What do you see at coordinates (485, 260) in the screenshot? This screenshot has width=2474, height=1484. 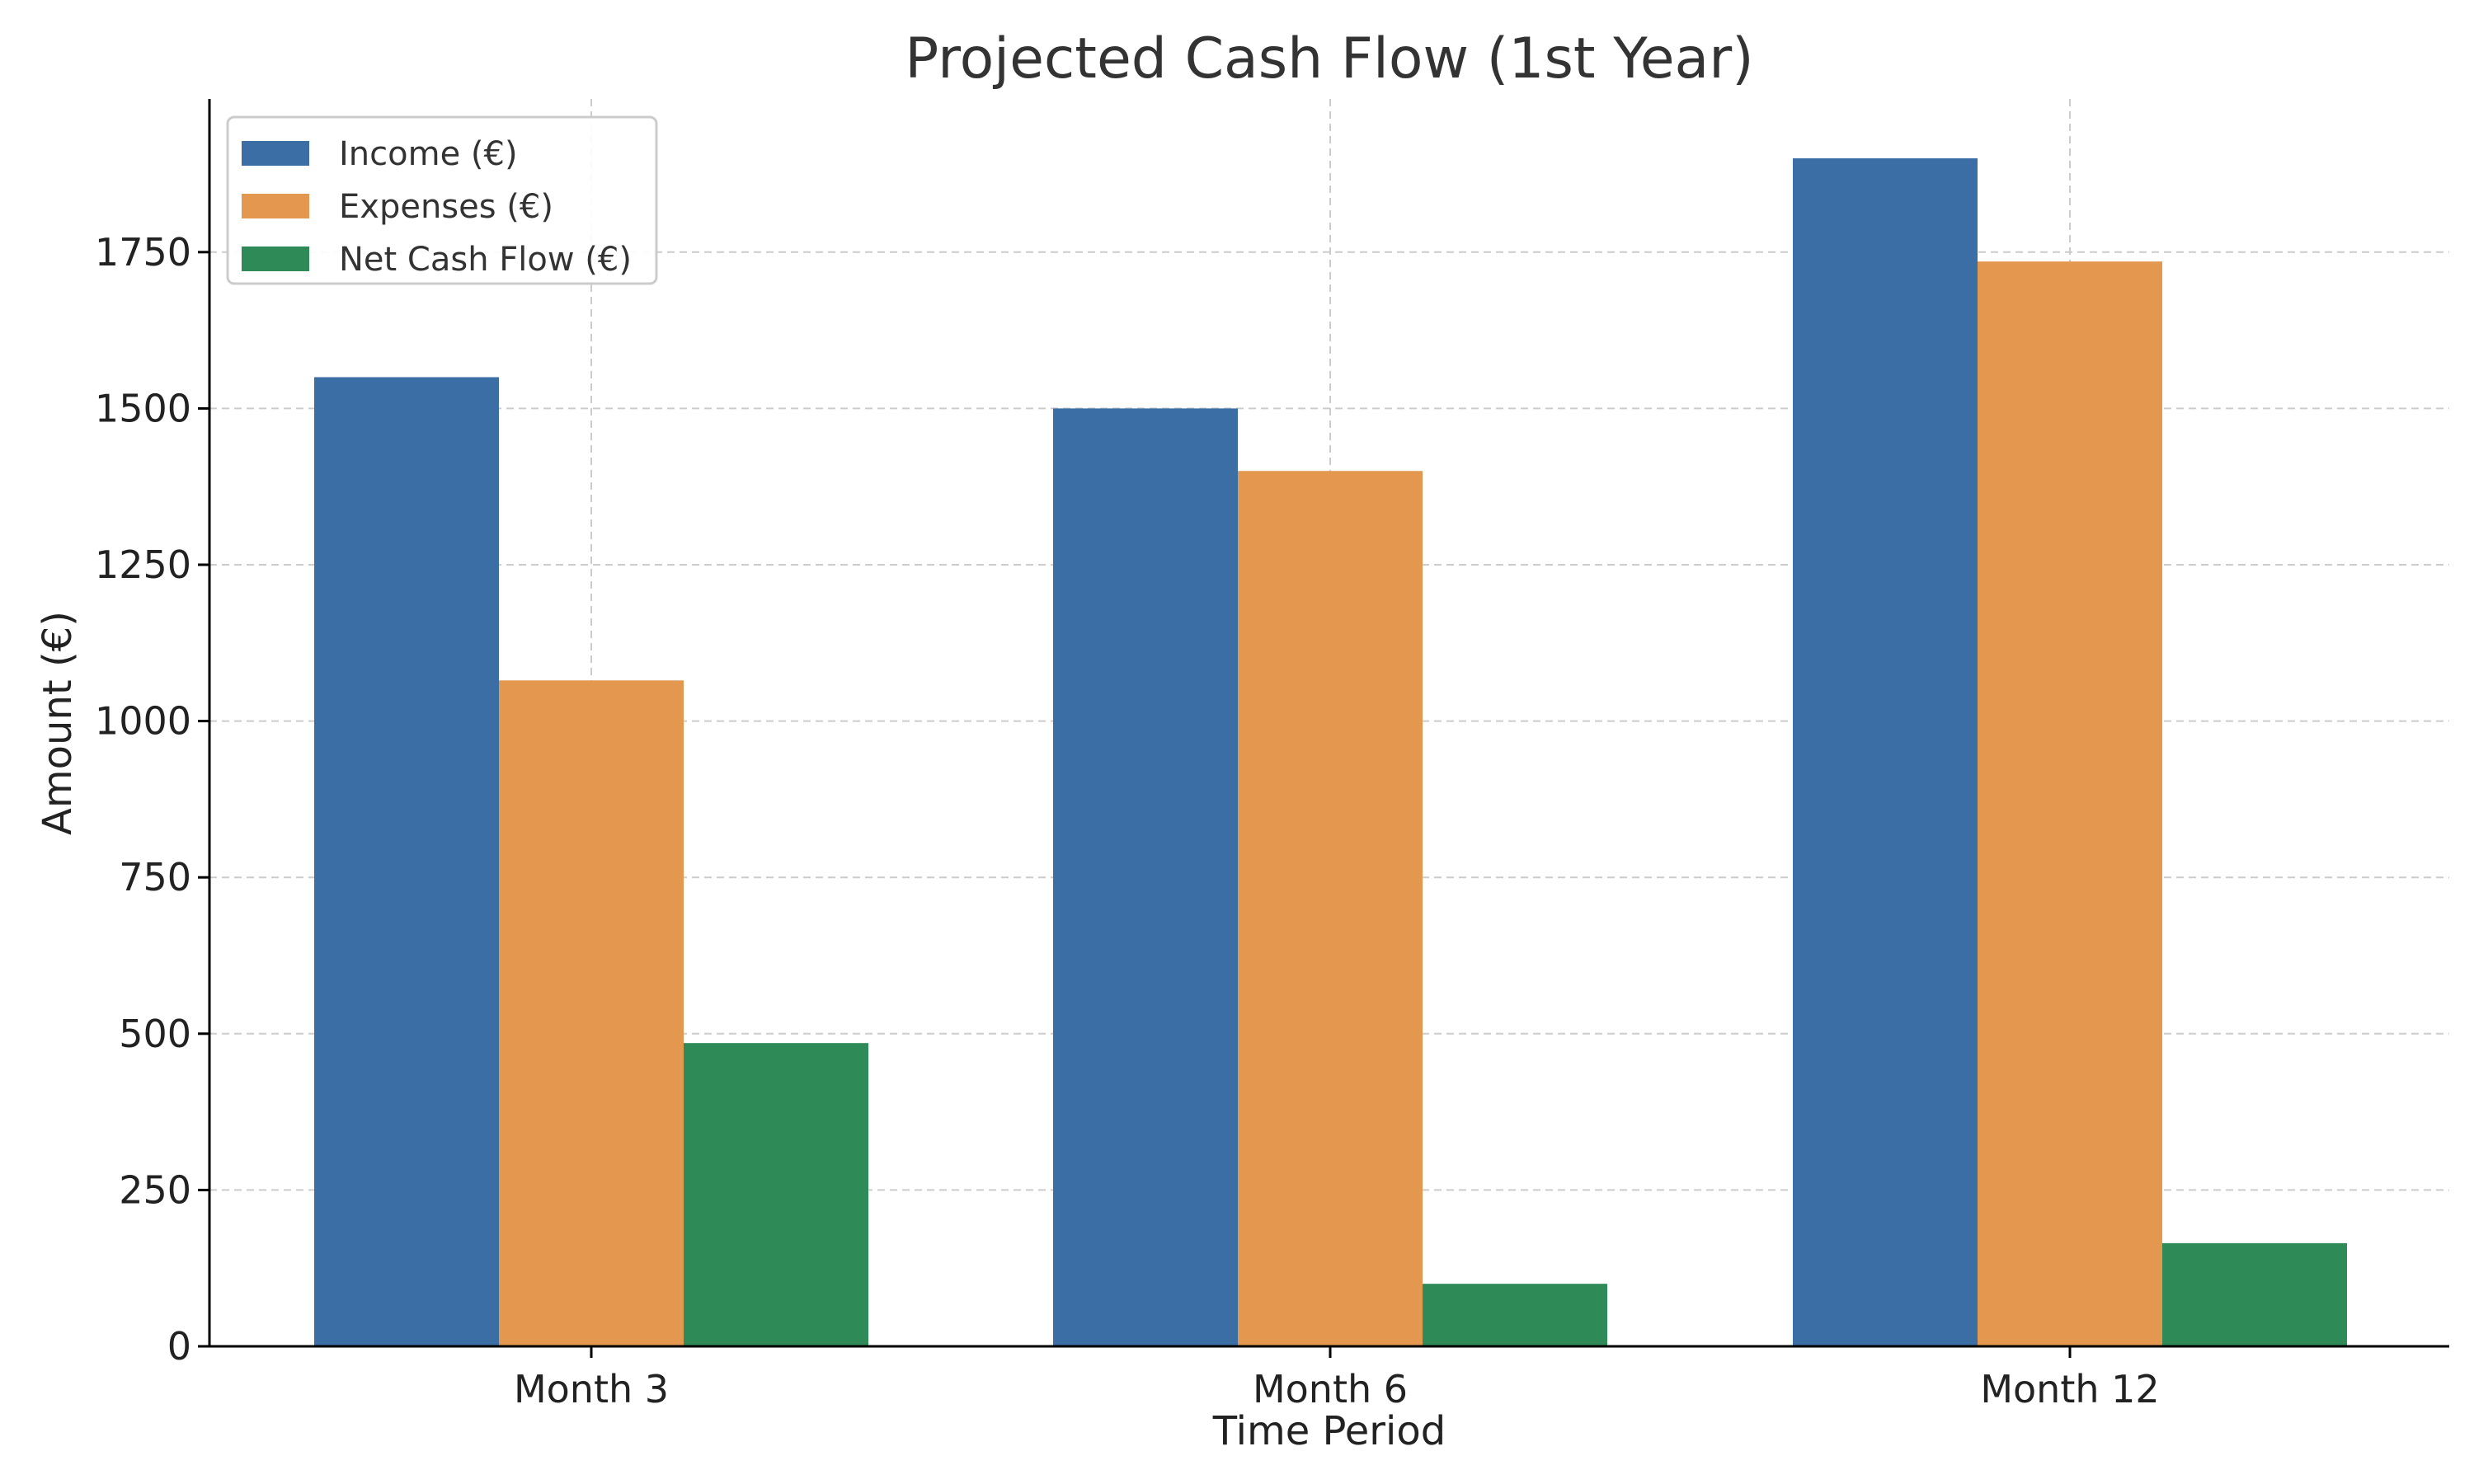 I see `legend-label: Net Cash Flow (€)` at bounding box center [485, 260].